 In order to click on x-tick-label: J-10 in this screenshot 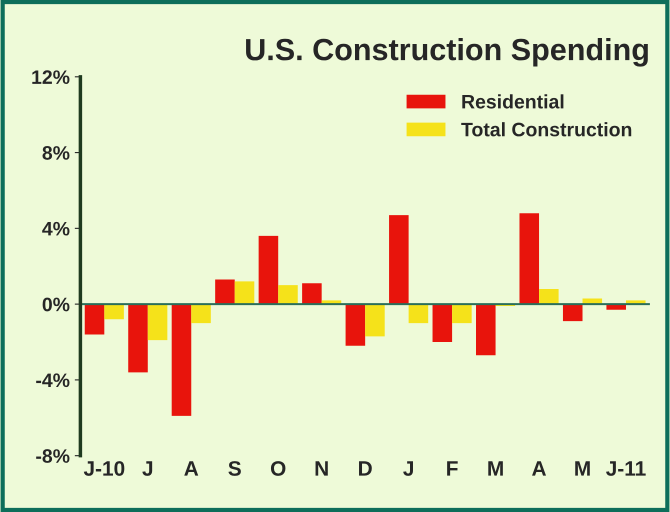, I will do `click(104, 468)`.